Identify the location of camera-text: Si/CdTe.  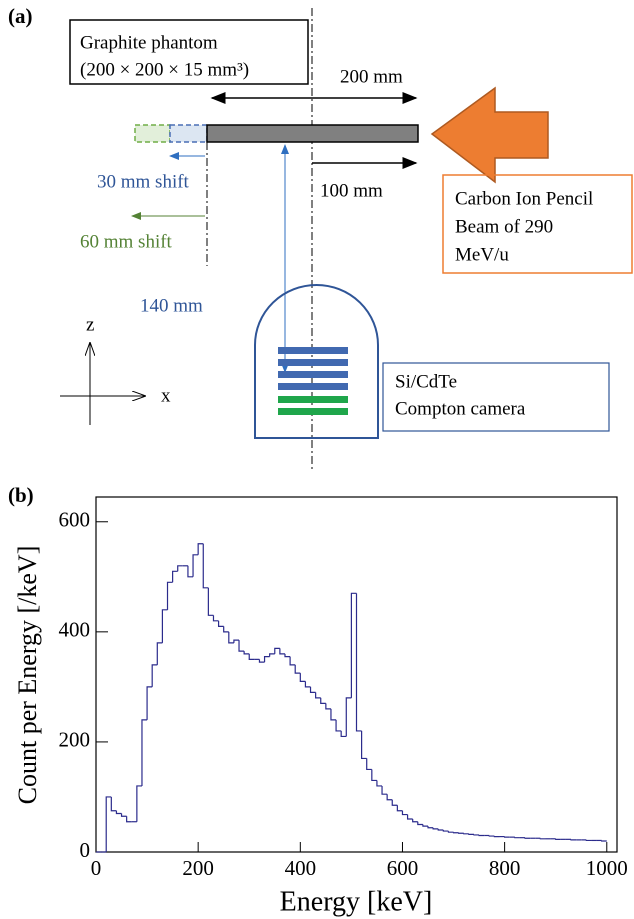
(426, 381).